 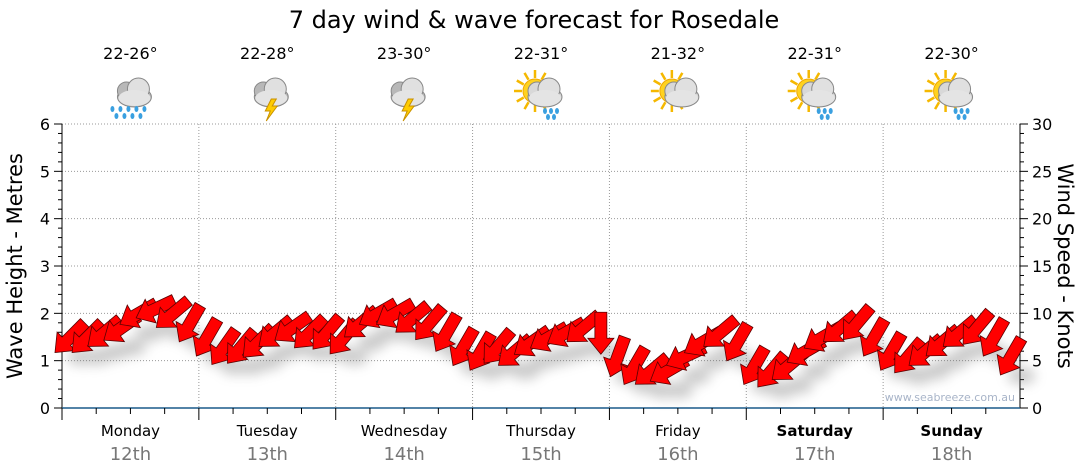 I want to click on day-temp: 21-32°, so click(x=678, y=53).